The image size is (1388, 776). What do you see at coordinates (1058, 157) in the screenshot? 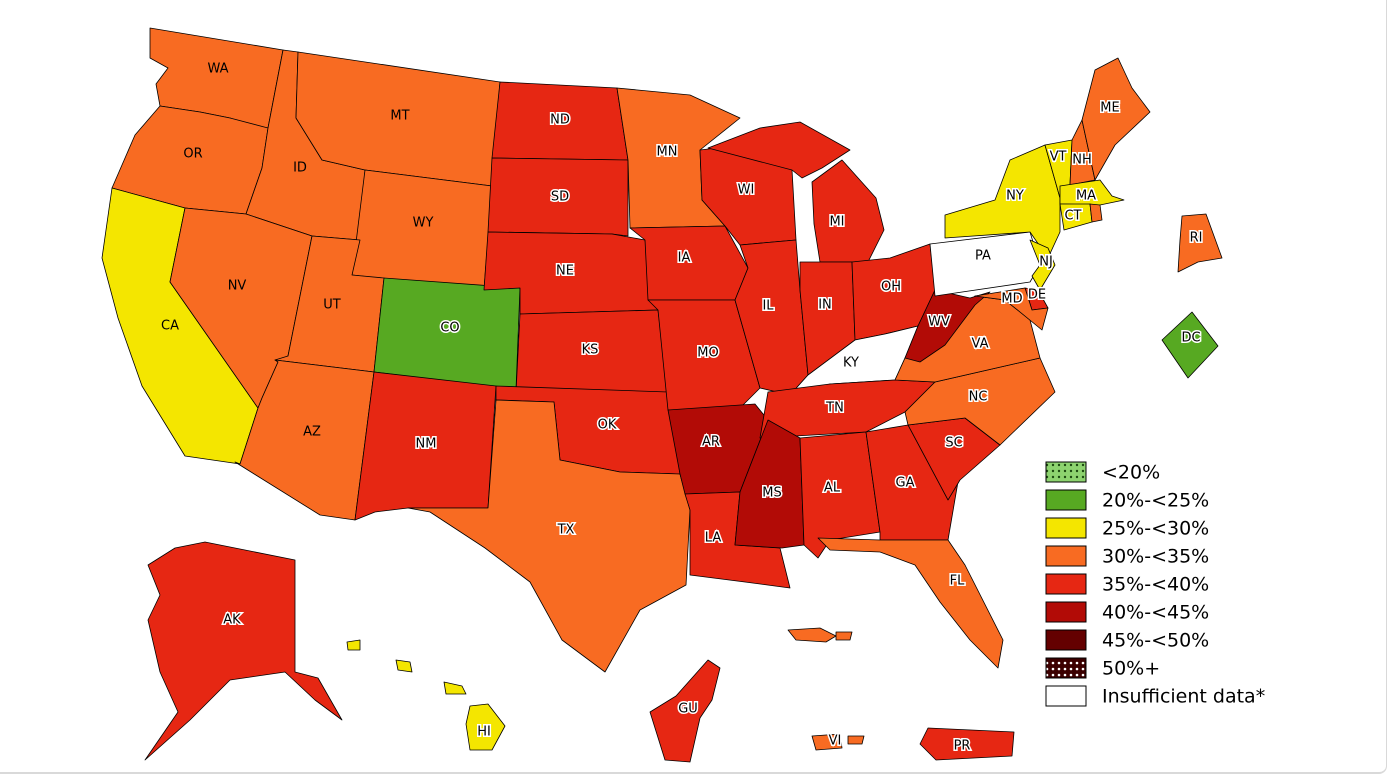
I see `label-vt: VT` at bounding box center [1058, 157].